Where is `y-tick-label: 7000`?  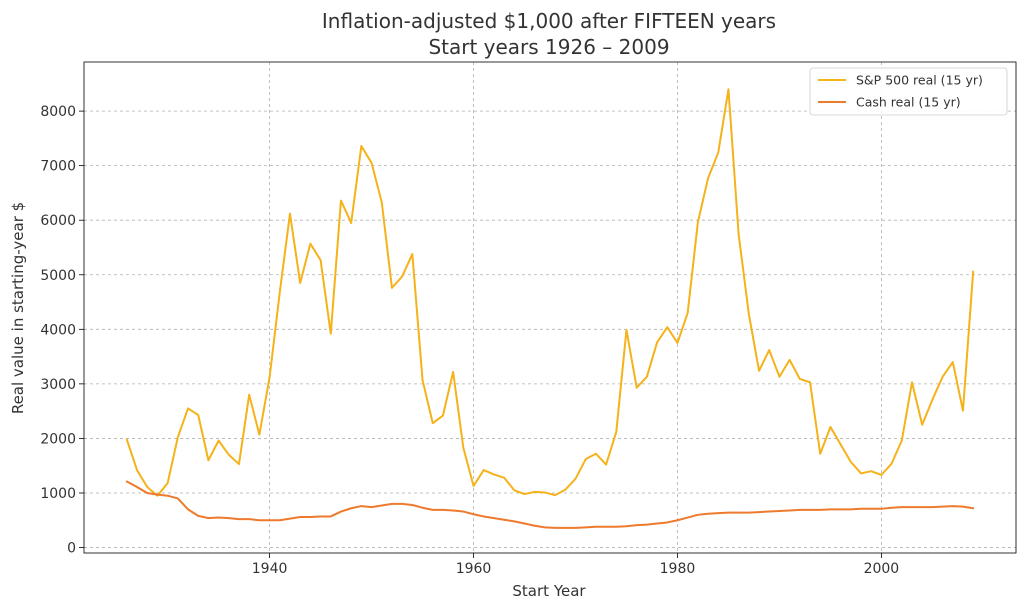
y-tick-label: 7000 is located at coordinates (58, 167).